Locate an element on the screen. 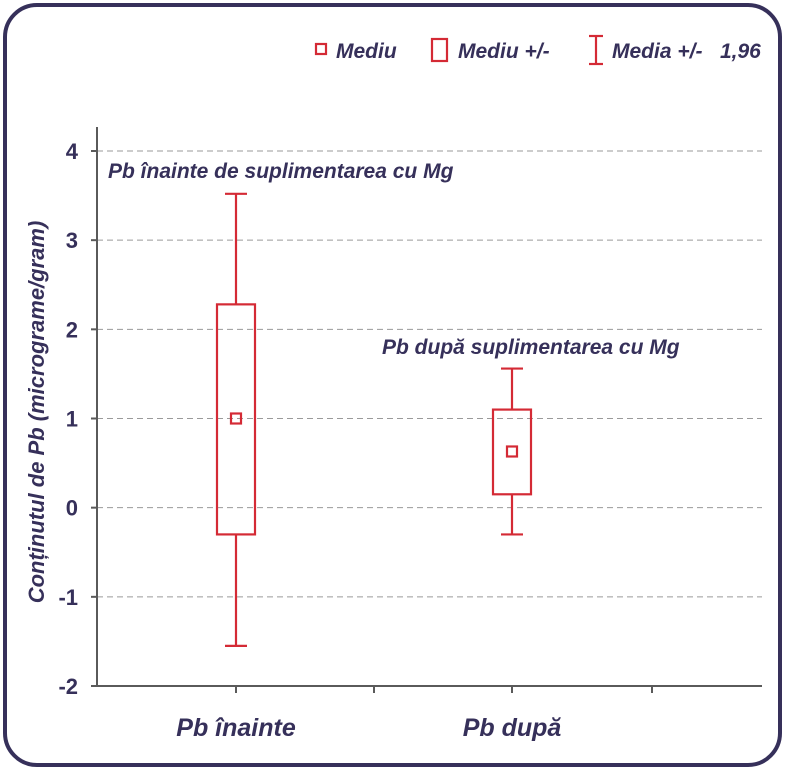  x-category-labels: Pb înainte Pb după is located at coordinates (368, 728).